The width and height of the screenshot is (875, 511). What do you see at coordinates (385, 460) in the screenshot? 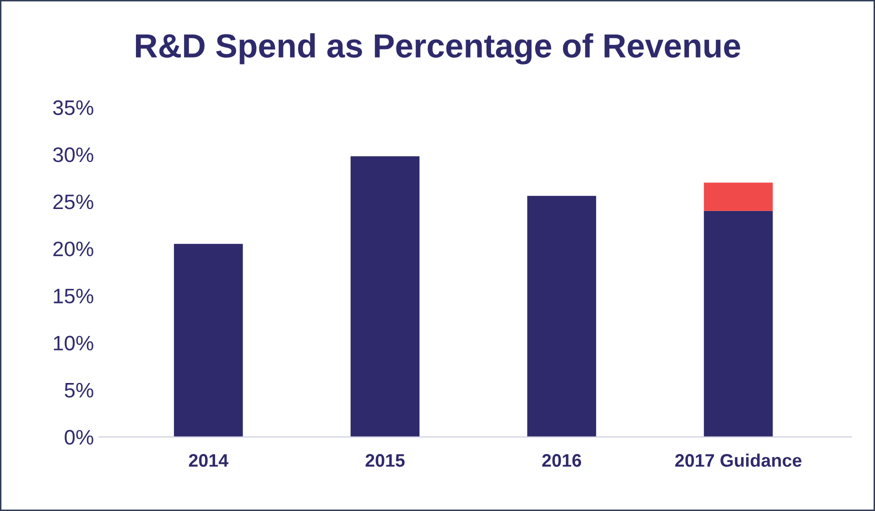
I see `x-tick-label: 2015` at bounding box center [385, 460].